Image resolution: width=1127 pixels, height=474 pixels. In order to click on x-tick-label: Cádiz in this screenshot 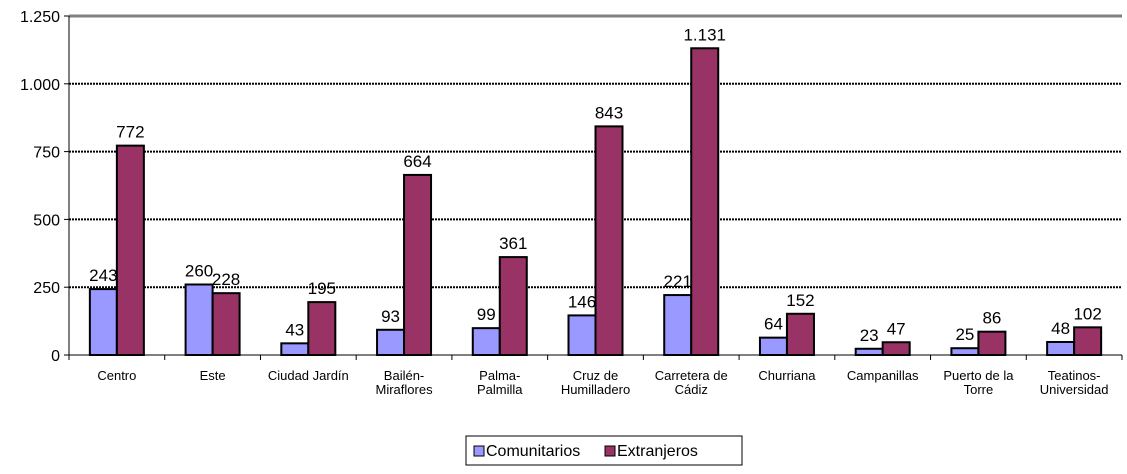, I will do `click(691, 389)`.